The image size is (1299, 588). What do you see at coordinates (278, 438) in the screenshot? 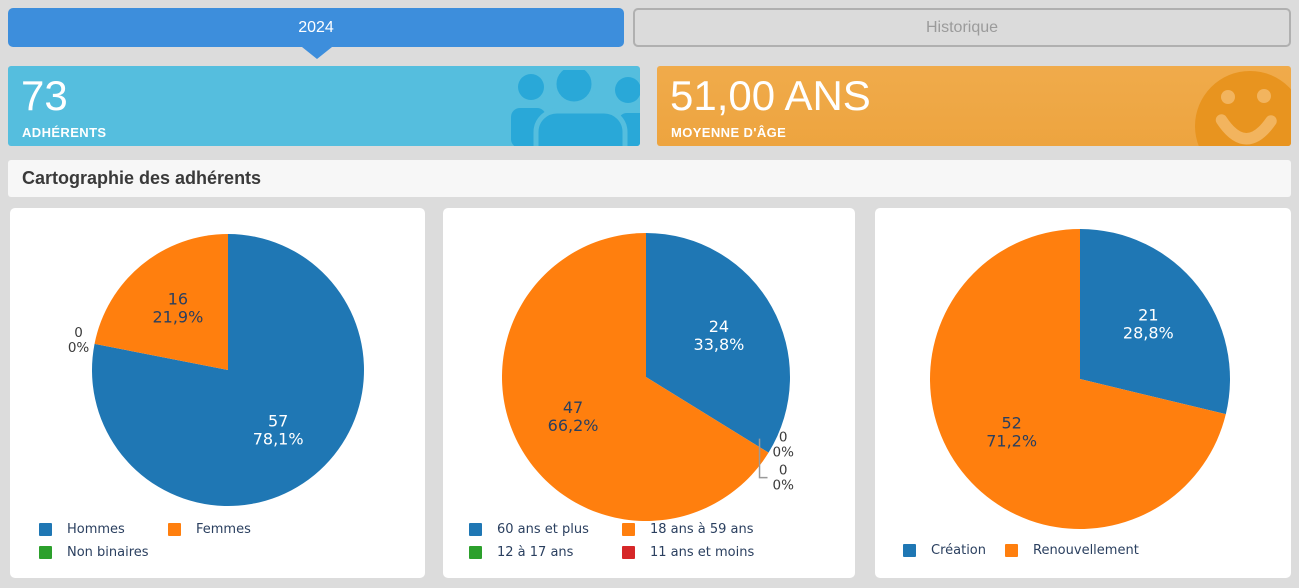
I see `slice-percent-Hommes: 78,1%` at bounding box center [278, 438].